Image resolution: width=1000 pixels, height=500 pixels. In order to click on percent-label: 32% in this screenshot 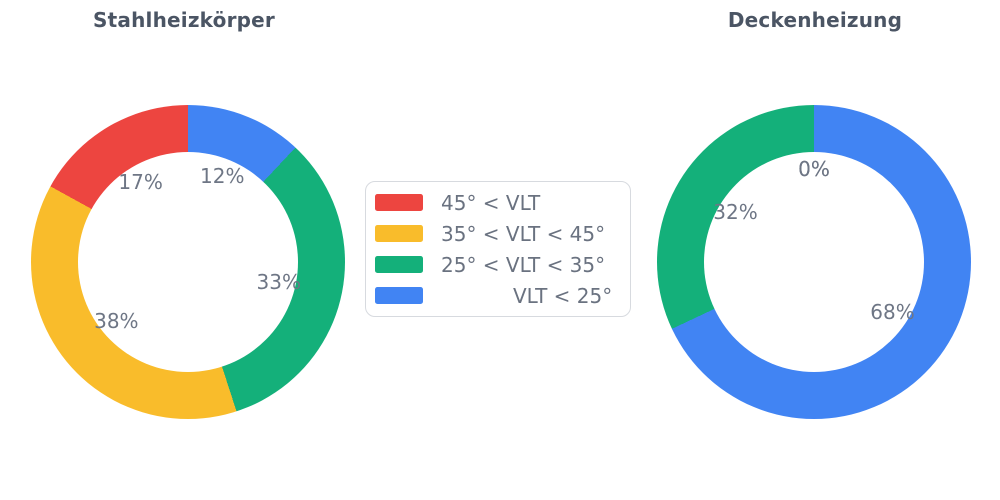, I will do `click(735, 212)`.